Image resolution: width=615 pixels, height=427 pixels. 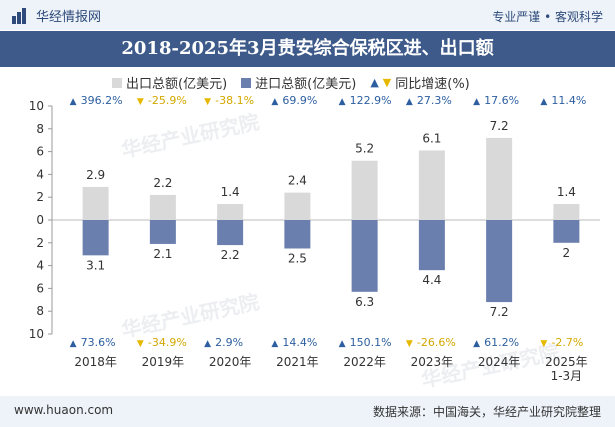 I want to click on slogan: 专业严谨 • 客观科学, so click(x=547, y=17).